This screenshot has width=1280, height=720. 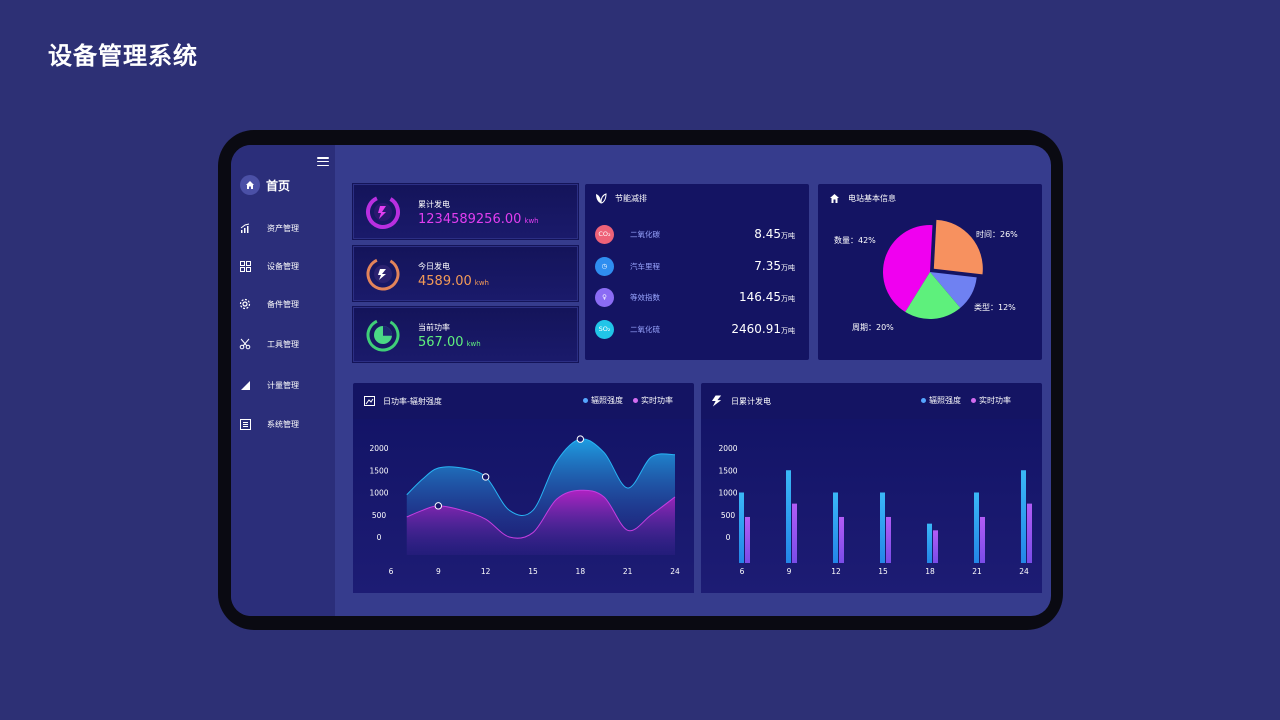 I want to click on menu-toggle-icon, so click(x=323, y=162).